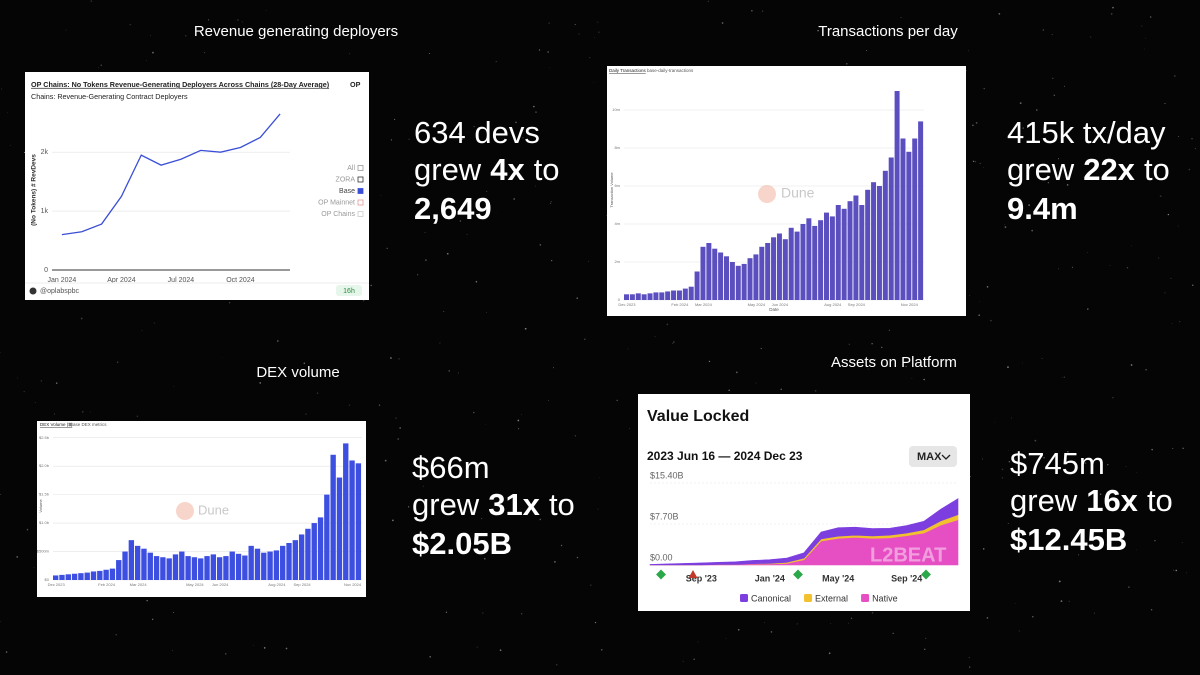 The image size is (1200, 675). I want to click on stat-growth: grew 16x to, so click(1091, 500).